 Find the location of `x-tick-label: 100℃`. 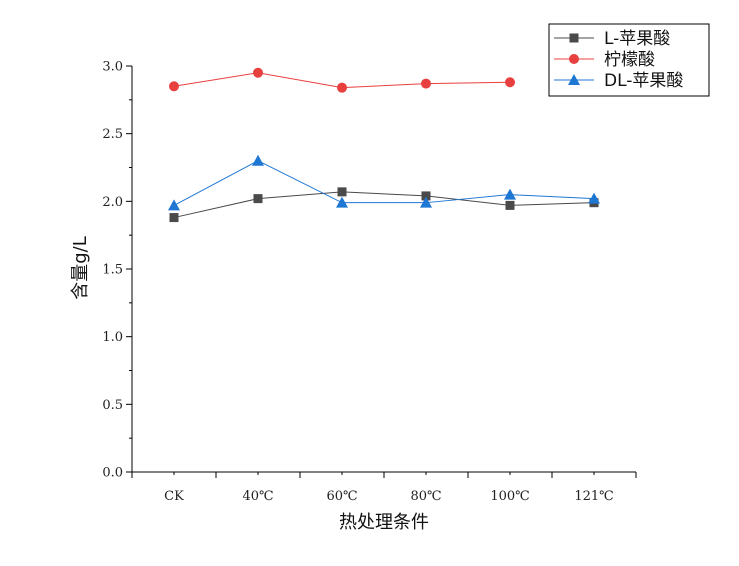

x-tick-label: 100℃ is located at coordinates (509, 496).